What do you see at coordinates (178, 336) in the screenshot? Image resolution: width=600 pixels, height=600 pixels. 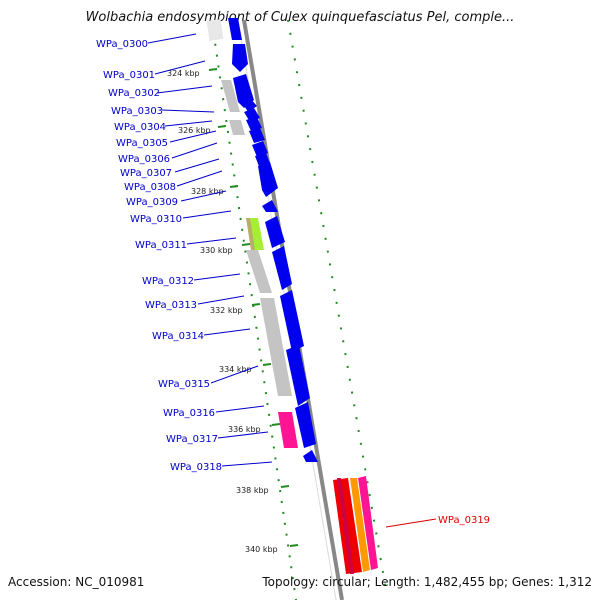 I see `gene-label-wpa_0314: WPa_0314` at bounding box center [178, 336].